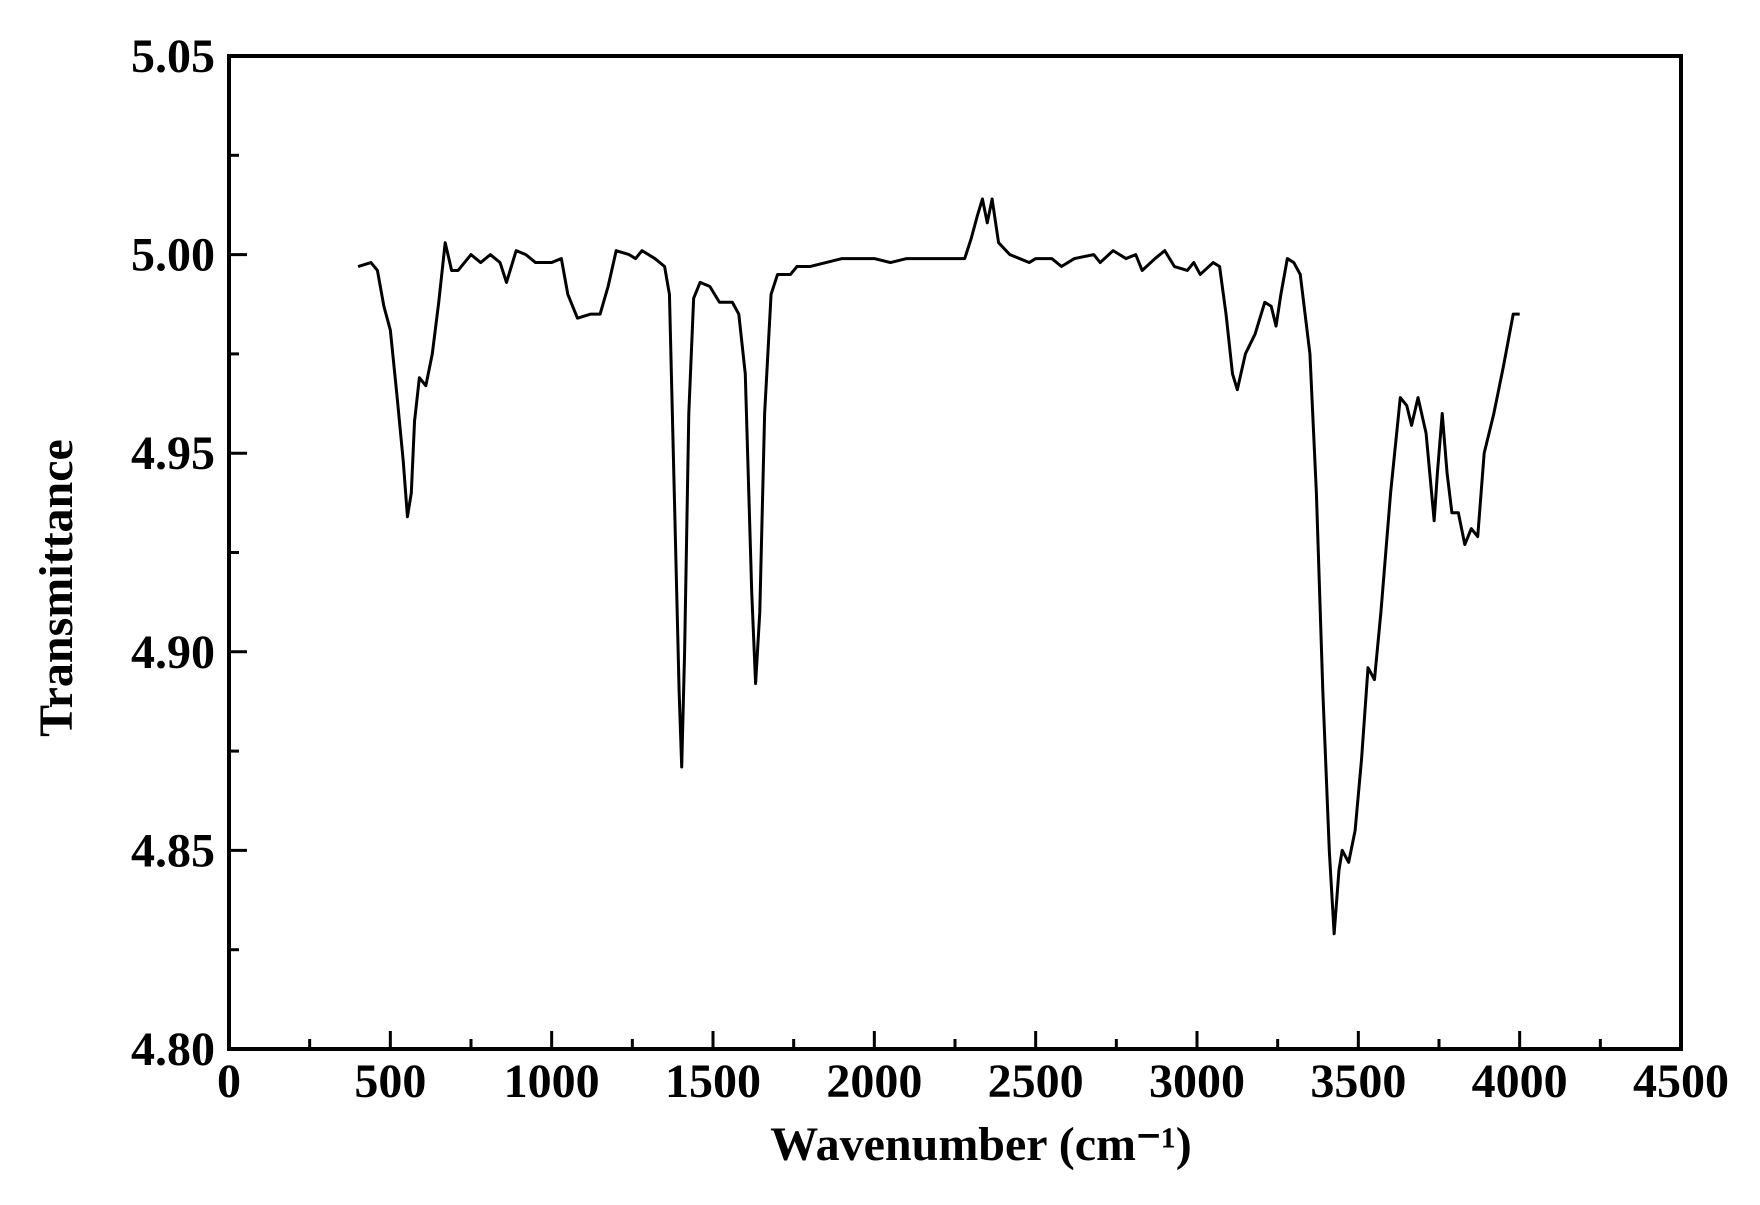  What do you see at coordinates (390, 1081) in the screenshot?
I see `x-tick-label: 500` at bounding box center [390, 1081].